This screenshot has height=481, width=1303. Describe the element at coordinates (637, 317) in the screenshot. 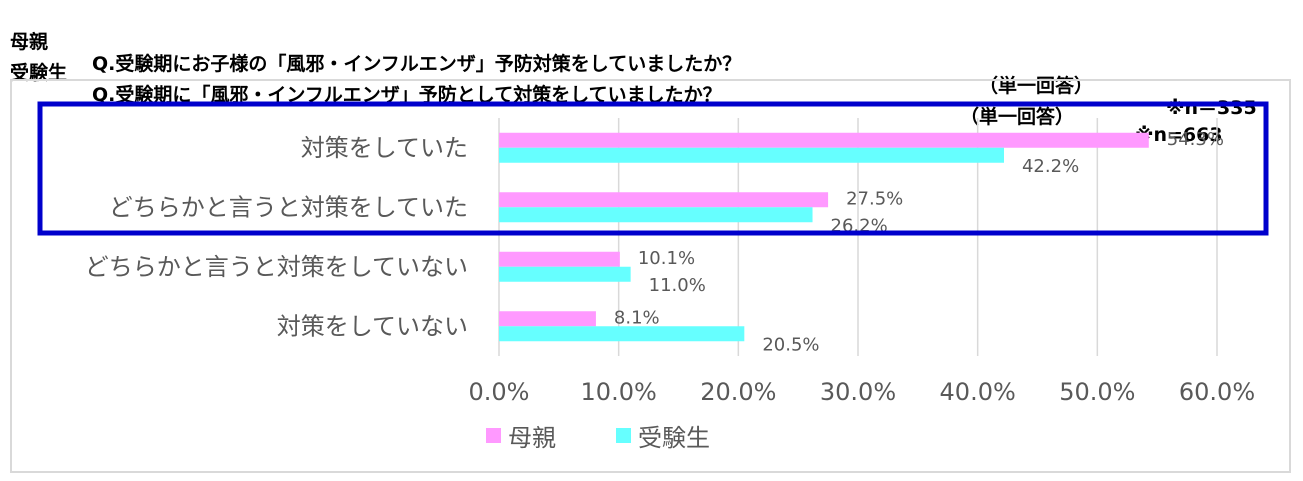

I see `data-label: 8.1%` at that location.